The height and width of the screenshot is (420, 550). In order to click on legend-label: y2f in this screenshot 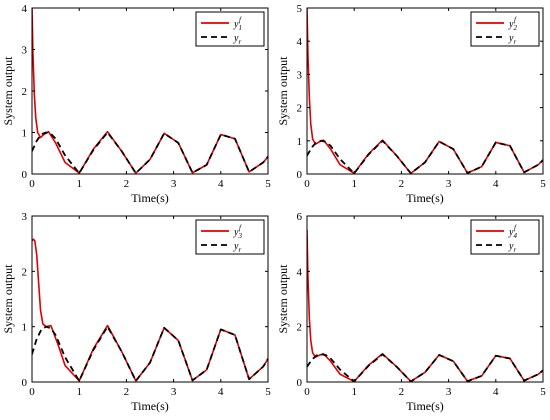, I will do `click(512, 24)`.